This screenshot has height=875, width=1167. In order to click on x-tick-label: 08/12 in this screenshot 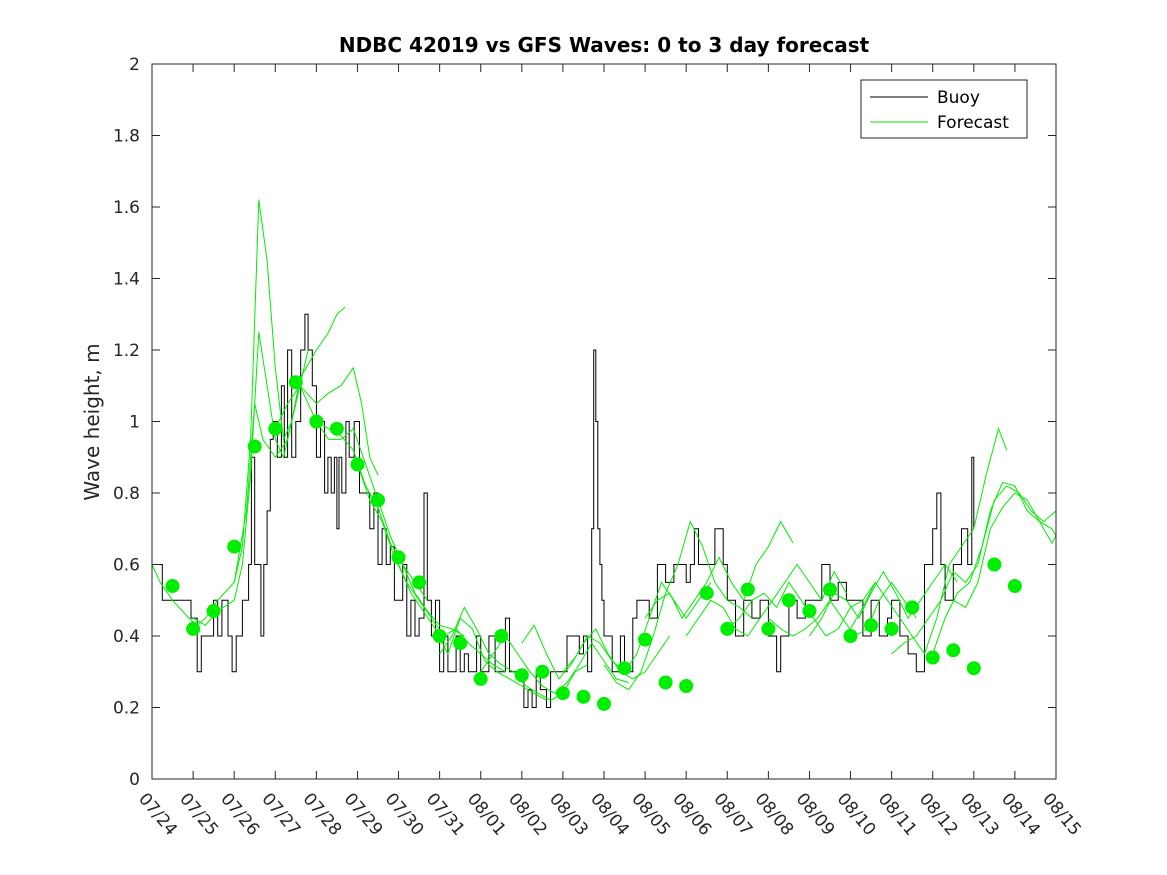, I will do `click(938, 814)`.